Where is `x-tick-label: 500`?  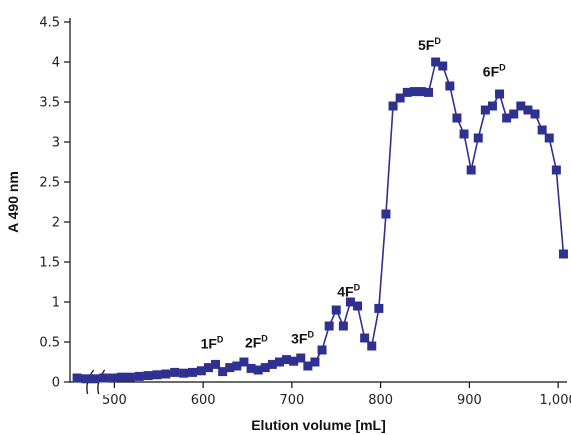 x-tick-label: 500 is located at coordinates (114, 400).